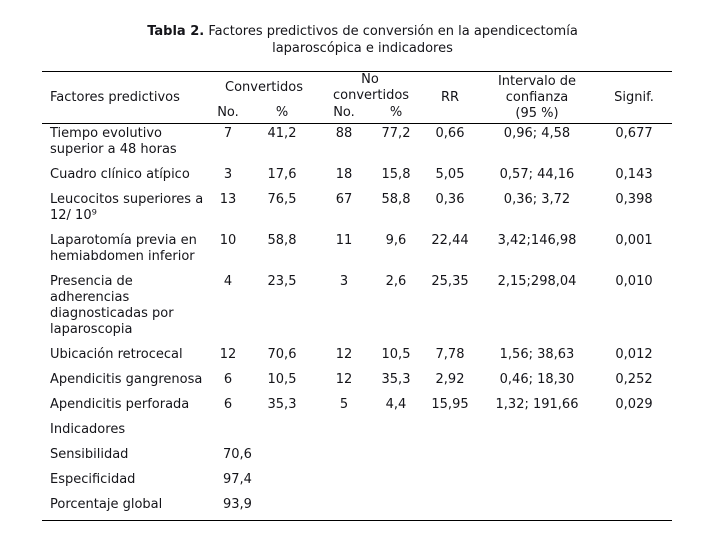 This screenshot has height=545, width=725. What do you see at coordinates (396, 174) in the screenshot?
I see `notconverted-pct-cell: 15,8` at bounding box center [396, 174].